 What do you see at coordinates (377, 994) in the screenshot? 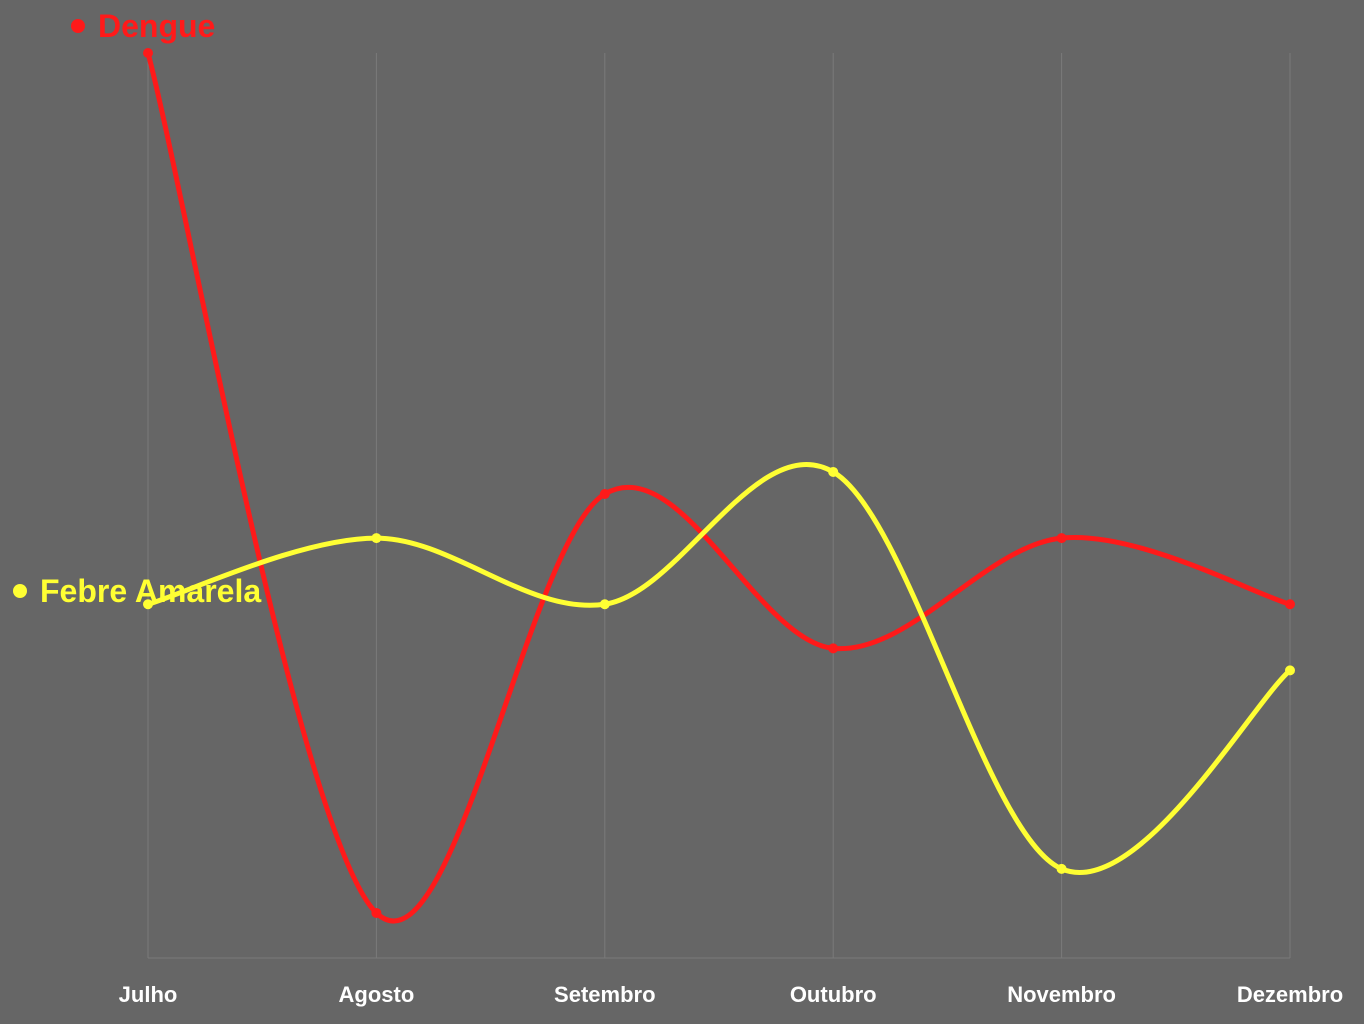
I see `x-tick-label: Agosto` at bounding box center [377, 994].